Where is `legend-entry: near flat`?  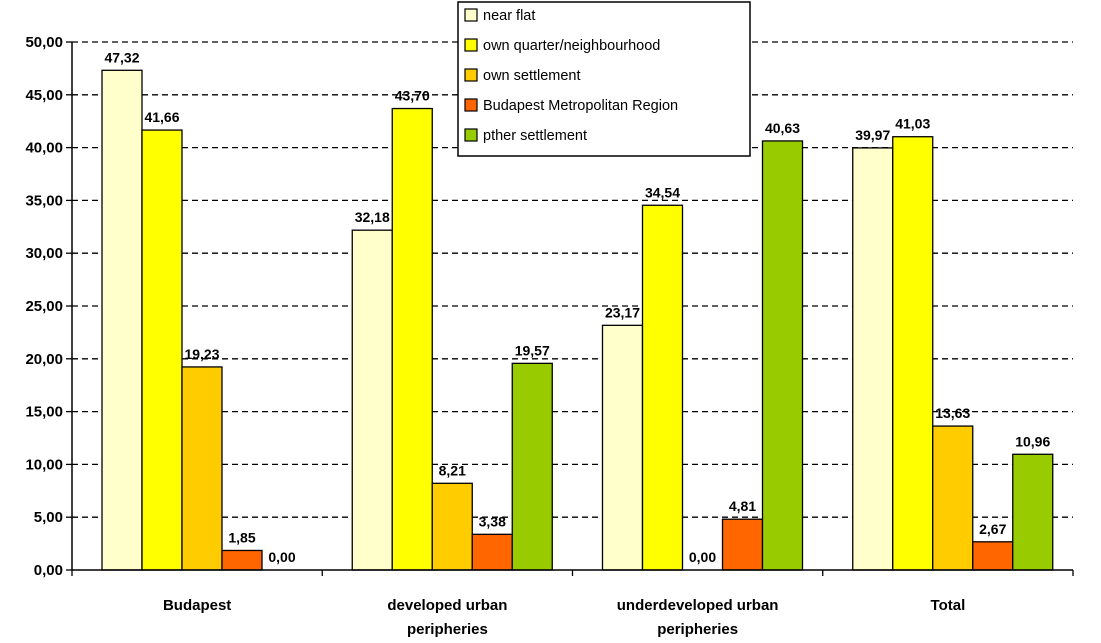
legend-entry: near flat is located at coordinates (509, 16).